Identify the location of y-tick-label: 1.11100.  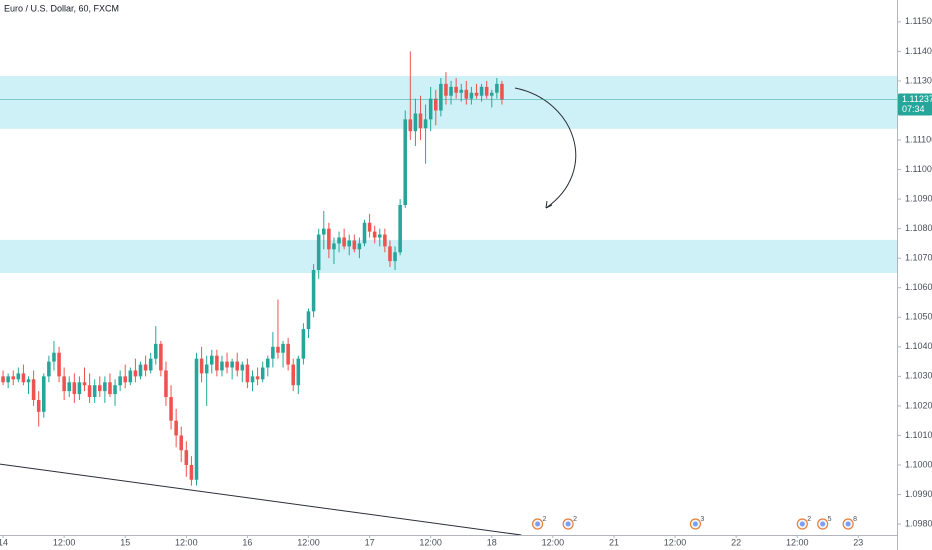
(918, 139).